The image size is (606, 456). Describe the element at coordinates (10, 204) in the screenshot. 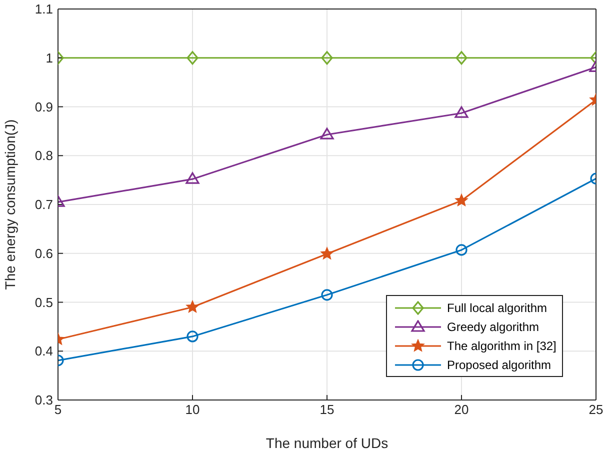

I see `y-axis-title: The energy consumption(J)` at that location.